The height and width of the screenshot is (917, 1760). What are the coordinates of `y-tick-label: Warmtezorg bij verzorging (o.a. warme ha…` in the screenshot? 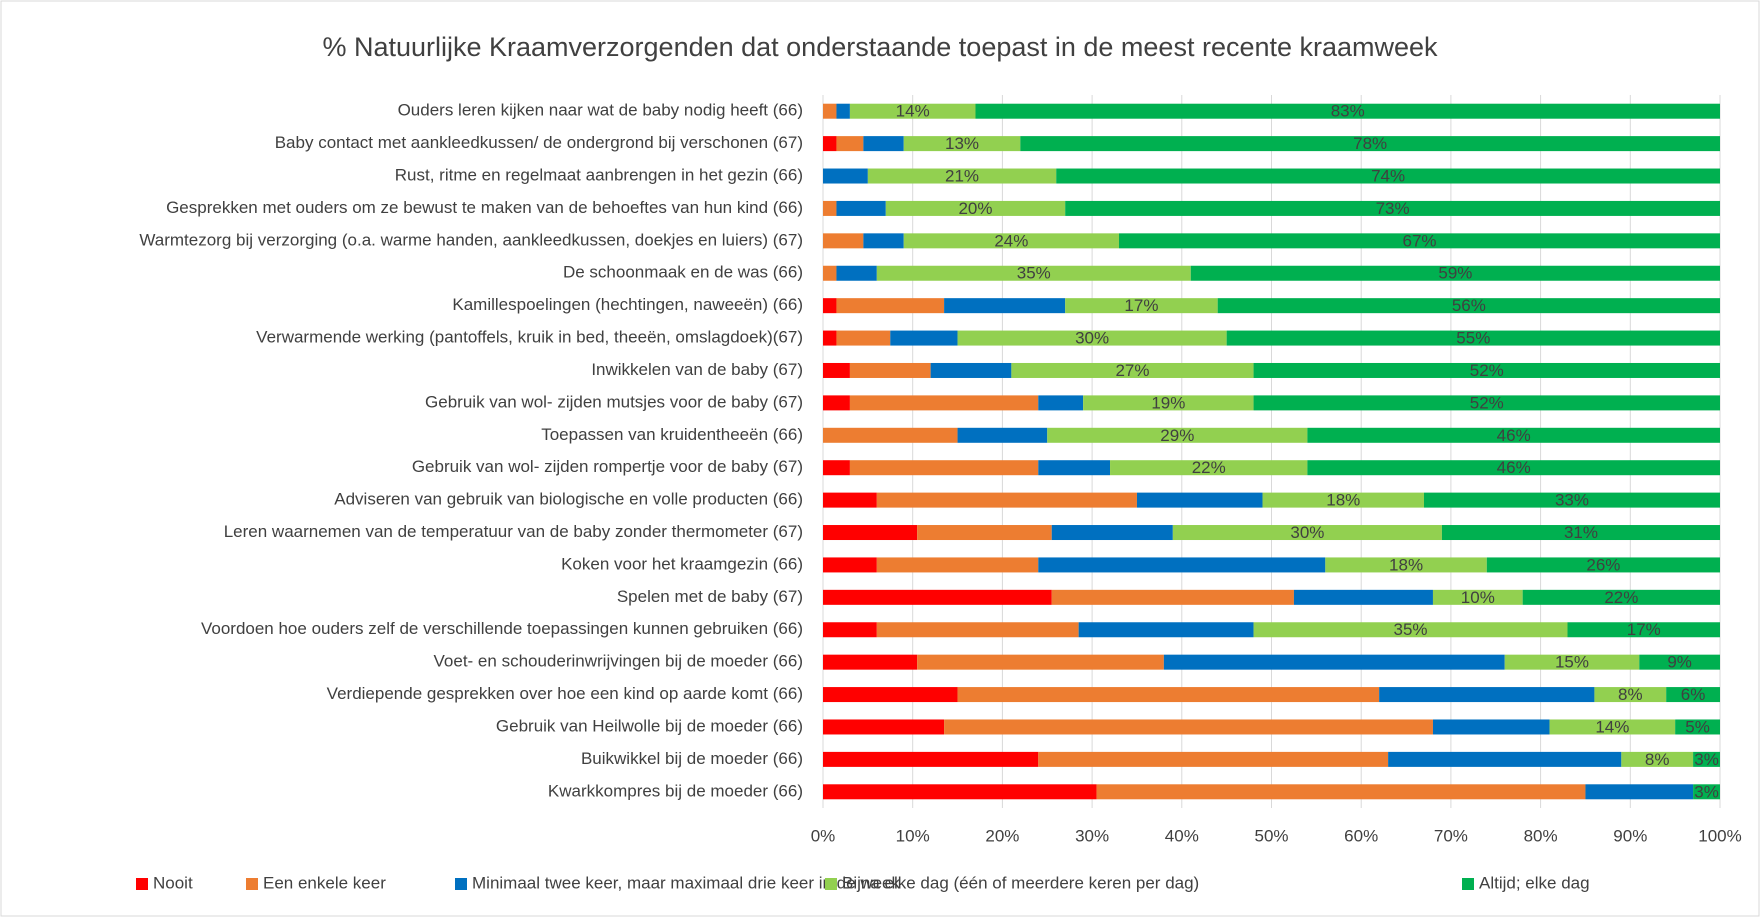 It's located at (471, 239).